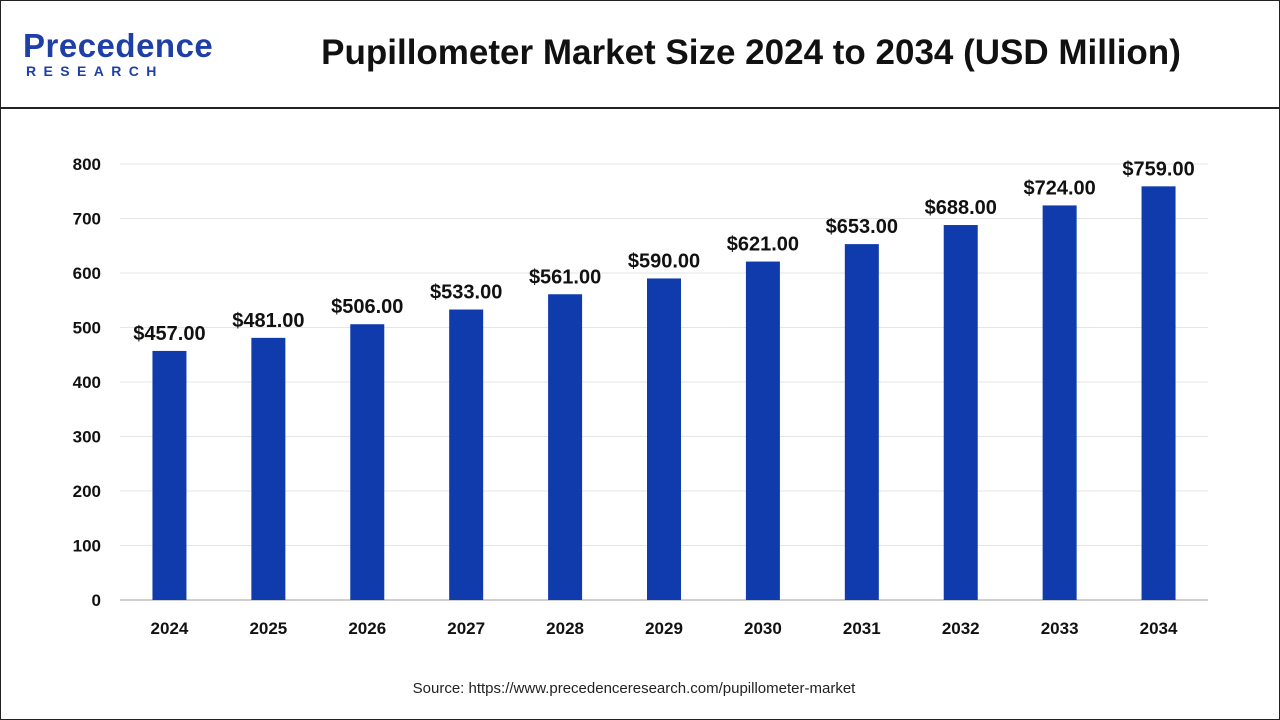 This screenshot has width=1280, height=720. Describe the element at coordinates (87, 546) in the screenshot. I see `y-tick-label: 100` at that location.